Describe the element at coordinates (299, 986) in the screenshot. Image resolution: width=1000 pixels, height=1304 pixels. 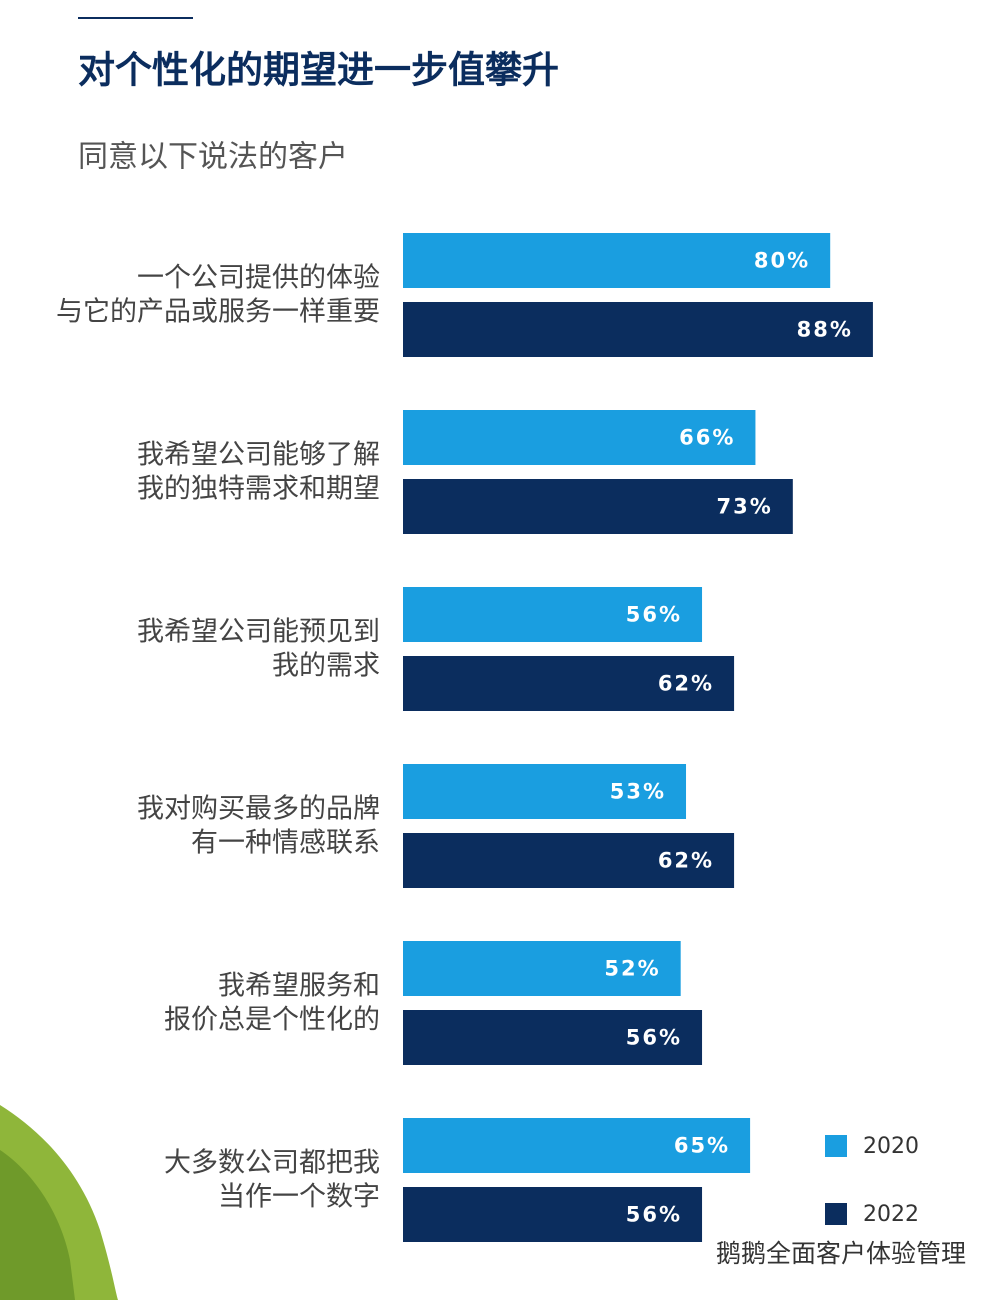
I see `category-label: 我希望服务和` at that location.